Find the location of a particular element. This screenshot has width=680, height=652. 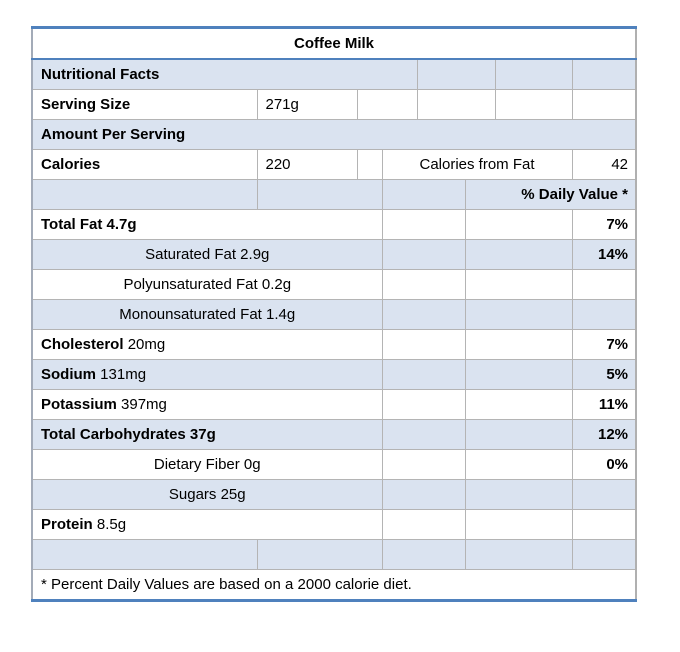

nutrient-daily-value: 11% is located at coordinates (604, 404).